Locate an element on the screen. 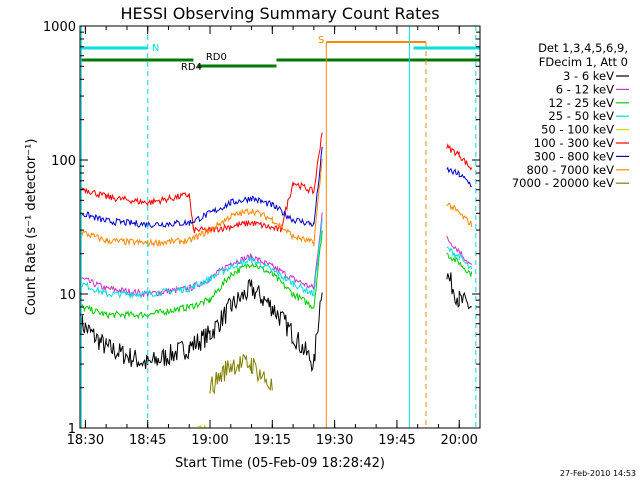  annotation-label-rd4: RD4 is located at coordinates (191, 67).